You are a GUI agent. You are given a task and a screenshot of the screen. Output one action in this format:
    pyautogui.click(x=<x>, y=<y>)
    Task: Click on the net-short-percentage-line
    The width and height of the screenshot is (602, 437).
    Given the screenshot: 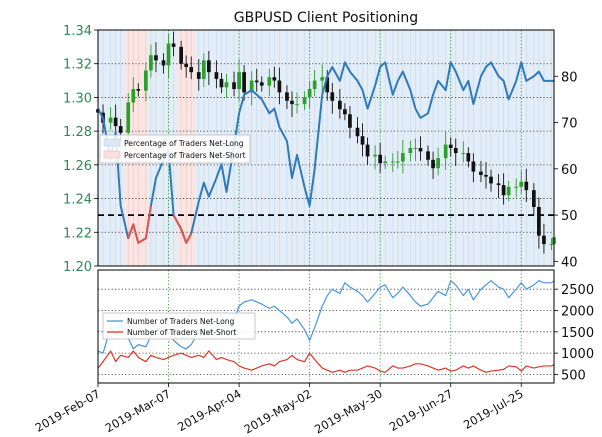 What is the action you would take?
    pyautogui.click(x=139, y=224)
    